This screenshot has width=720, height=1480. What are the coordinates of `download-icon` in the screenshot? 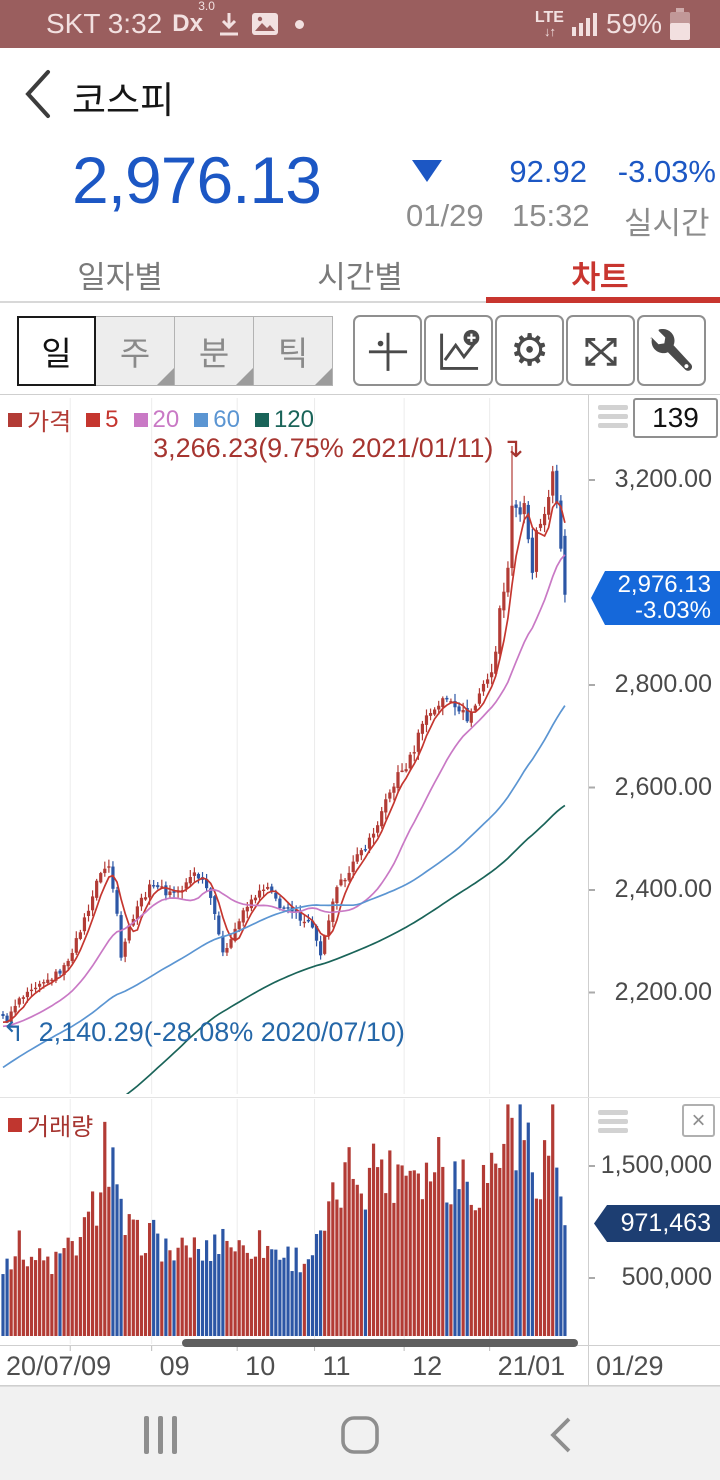 It's located at (228, 24).